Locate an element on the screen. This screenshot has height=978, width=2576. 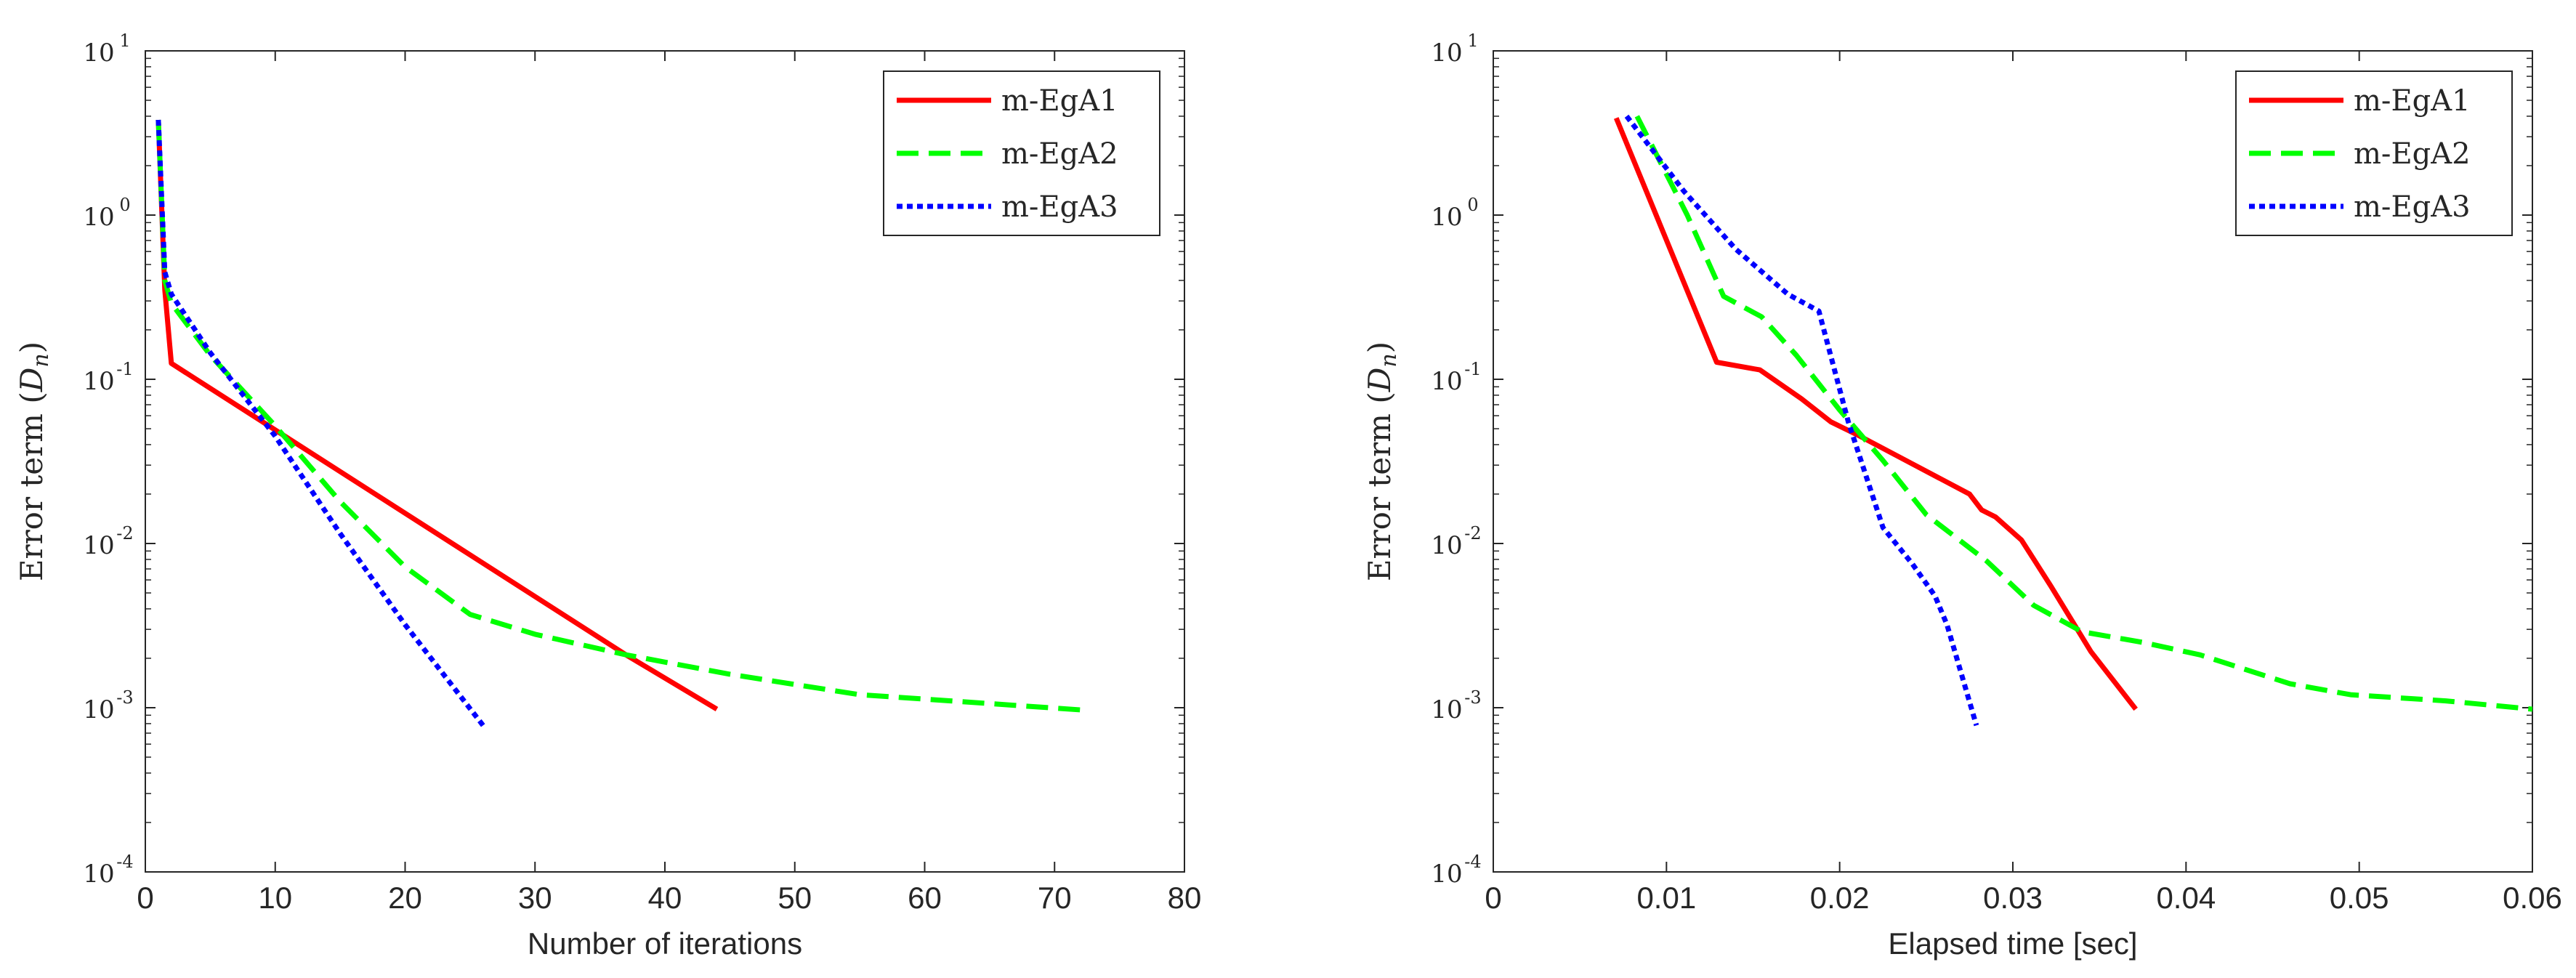
x-tick-label: 0.03 is located at coordinates (2013, 898).